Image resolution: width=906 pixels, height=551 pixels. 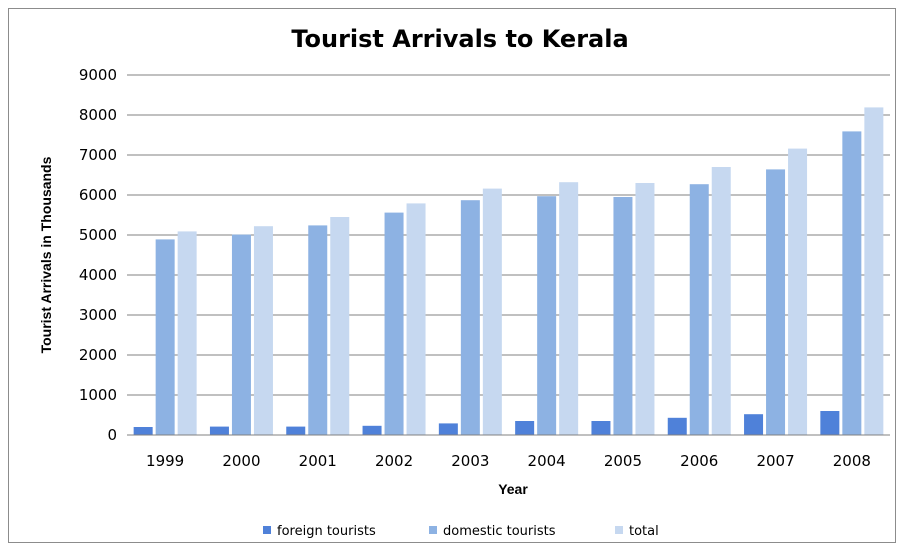 I want to click on bar-domestic-tourists-2003, so click(x=470, y=317).